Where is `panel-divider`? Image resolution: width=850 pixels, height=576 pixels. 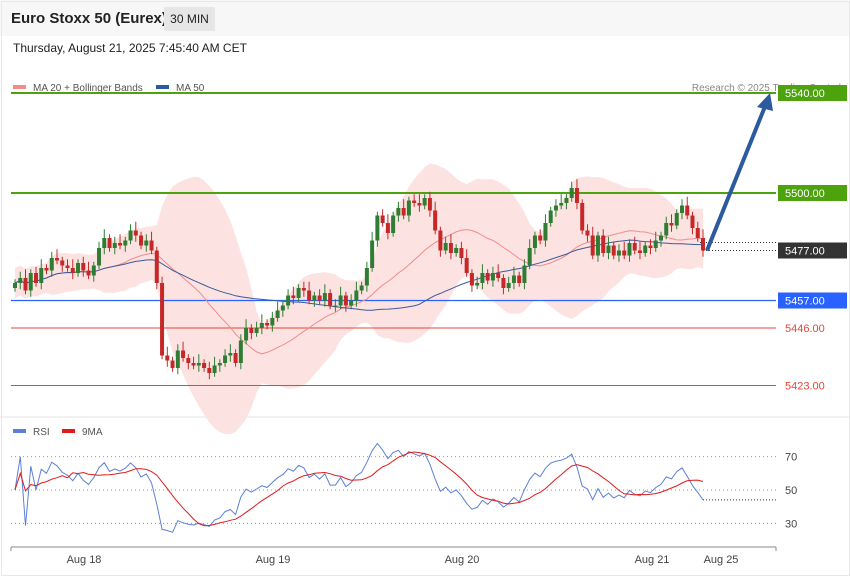 panel-divider is located at coordinates (425, 417).